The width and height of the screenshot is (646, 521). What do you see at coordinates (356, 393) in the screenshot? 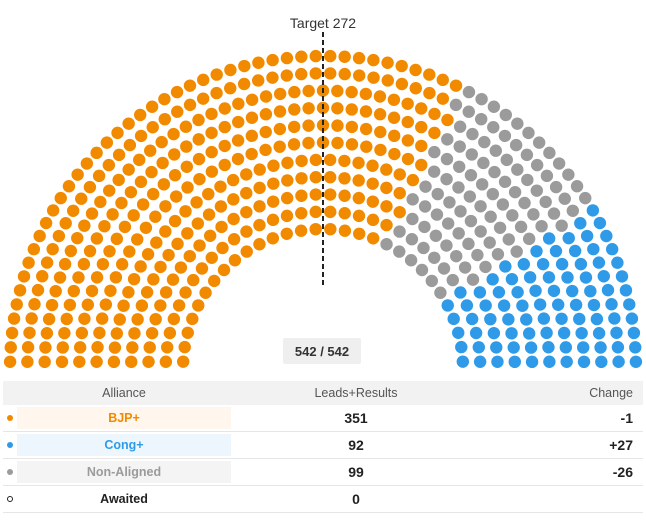
I see `header-leads-results: Leads+Results` at bounding box center [356, 393].